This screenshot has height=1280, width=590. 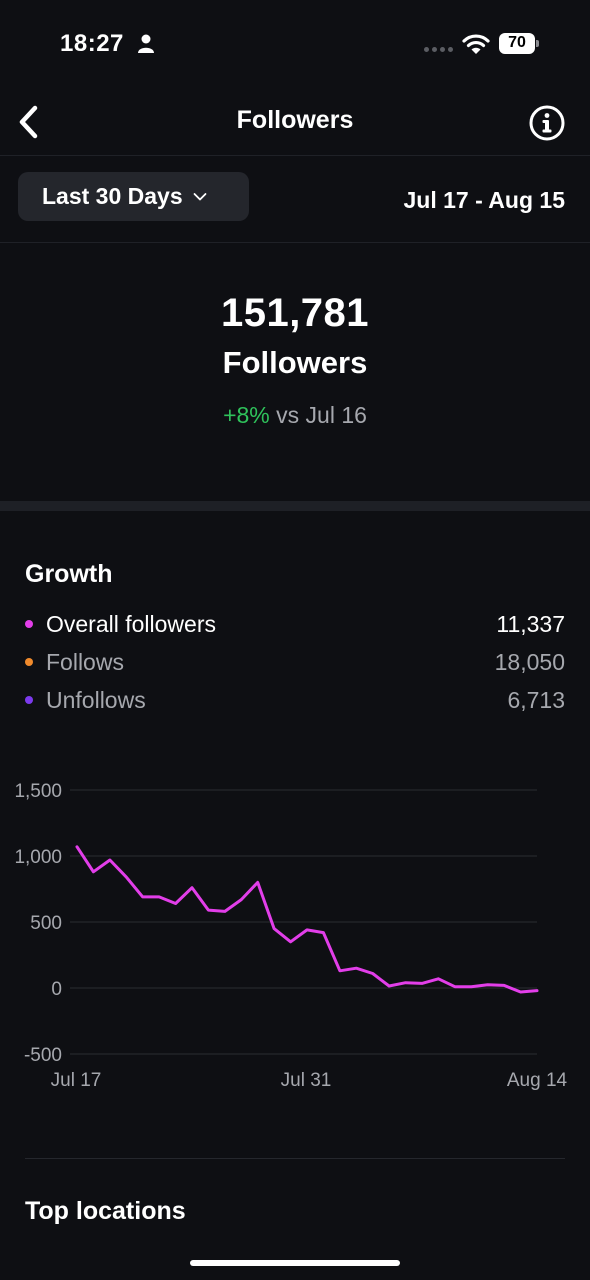 I want to click on change-comparison: vs Jul 16, so click(x=318, y=415).